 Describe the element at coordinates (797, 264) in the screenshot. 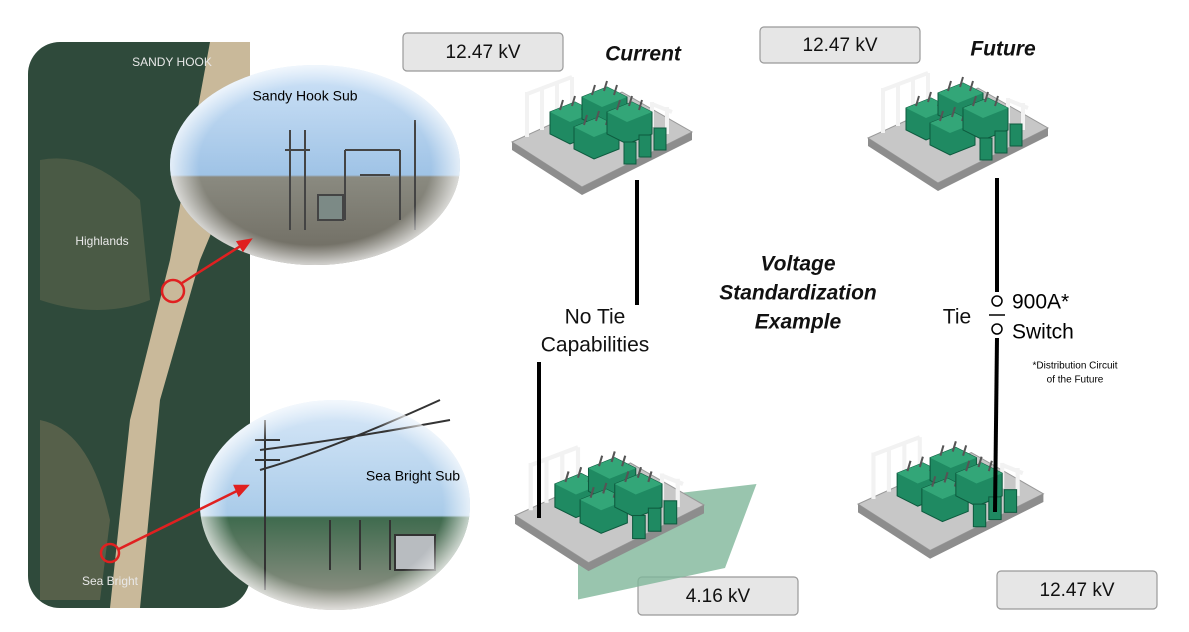

I see `center-title: Voltage` at that location.